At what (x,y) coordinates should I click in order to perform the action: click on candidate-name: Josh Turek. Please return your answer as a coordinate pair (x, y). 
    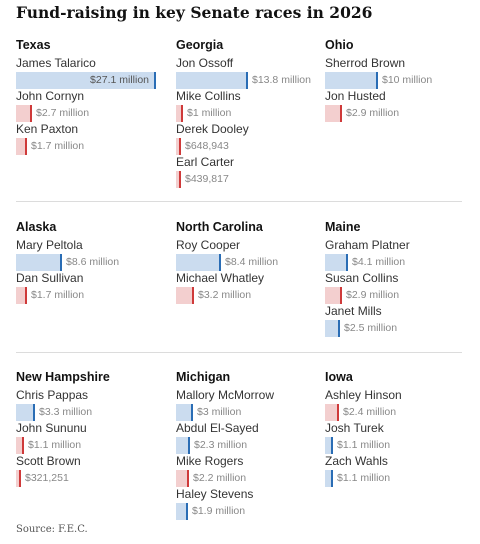
    Looking at the image, I should click on (354, 428).